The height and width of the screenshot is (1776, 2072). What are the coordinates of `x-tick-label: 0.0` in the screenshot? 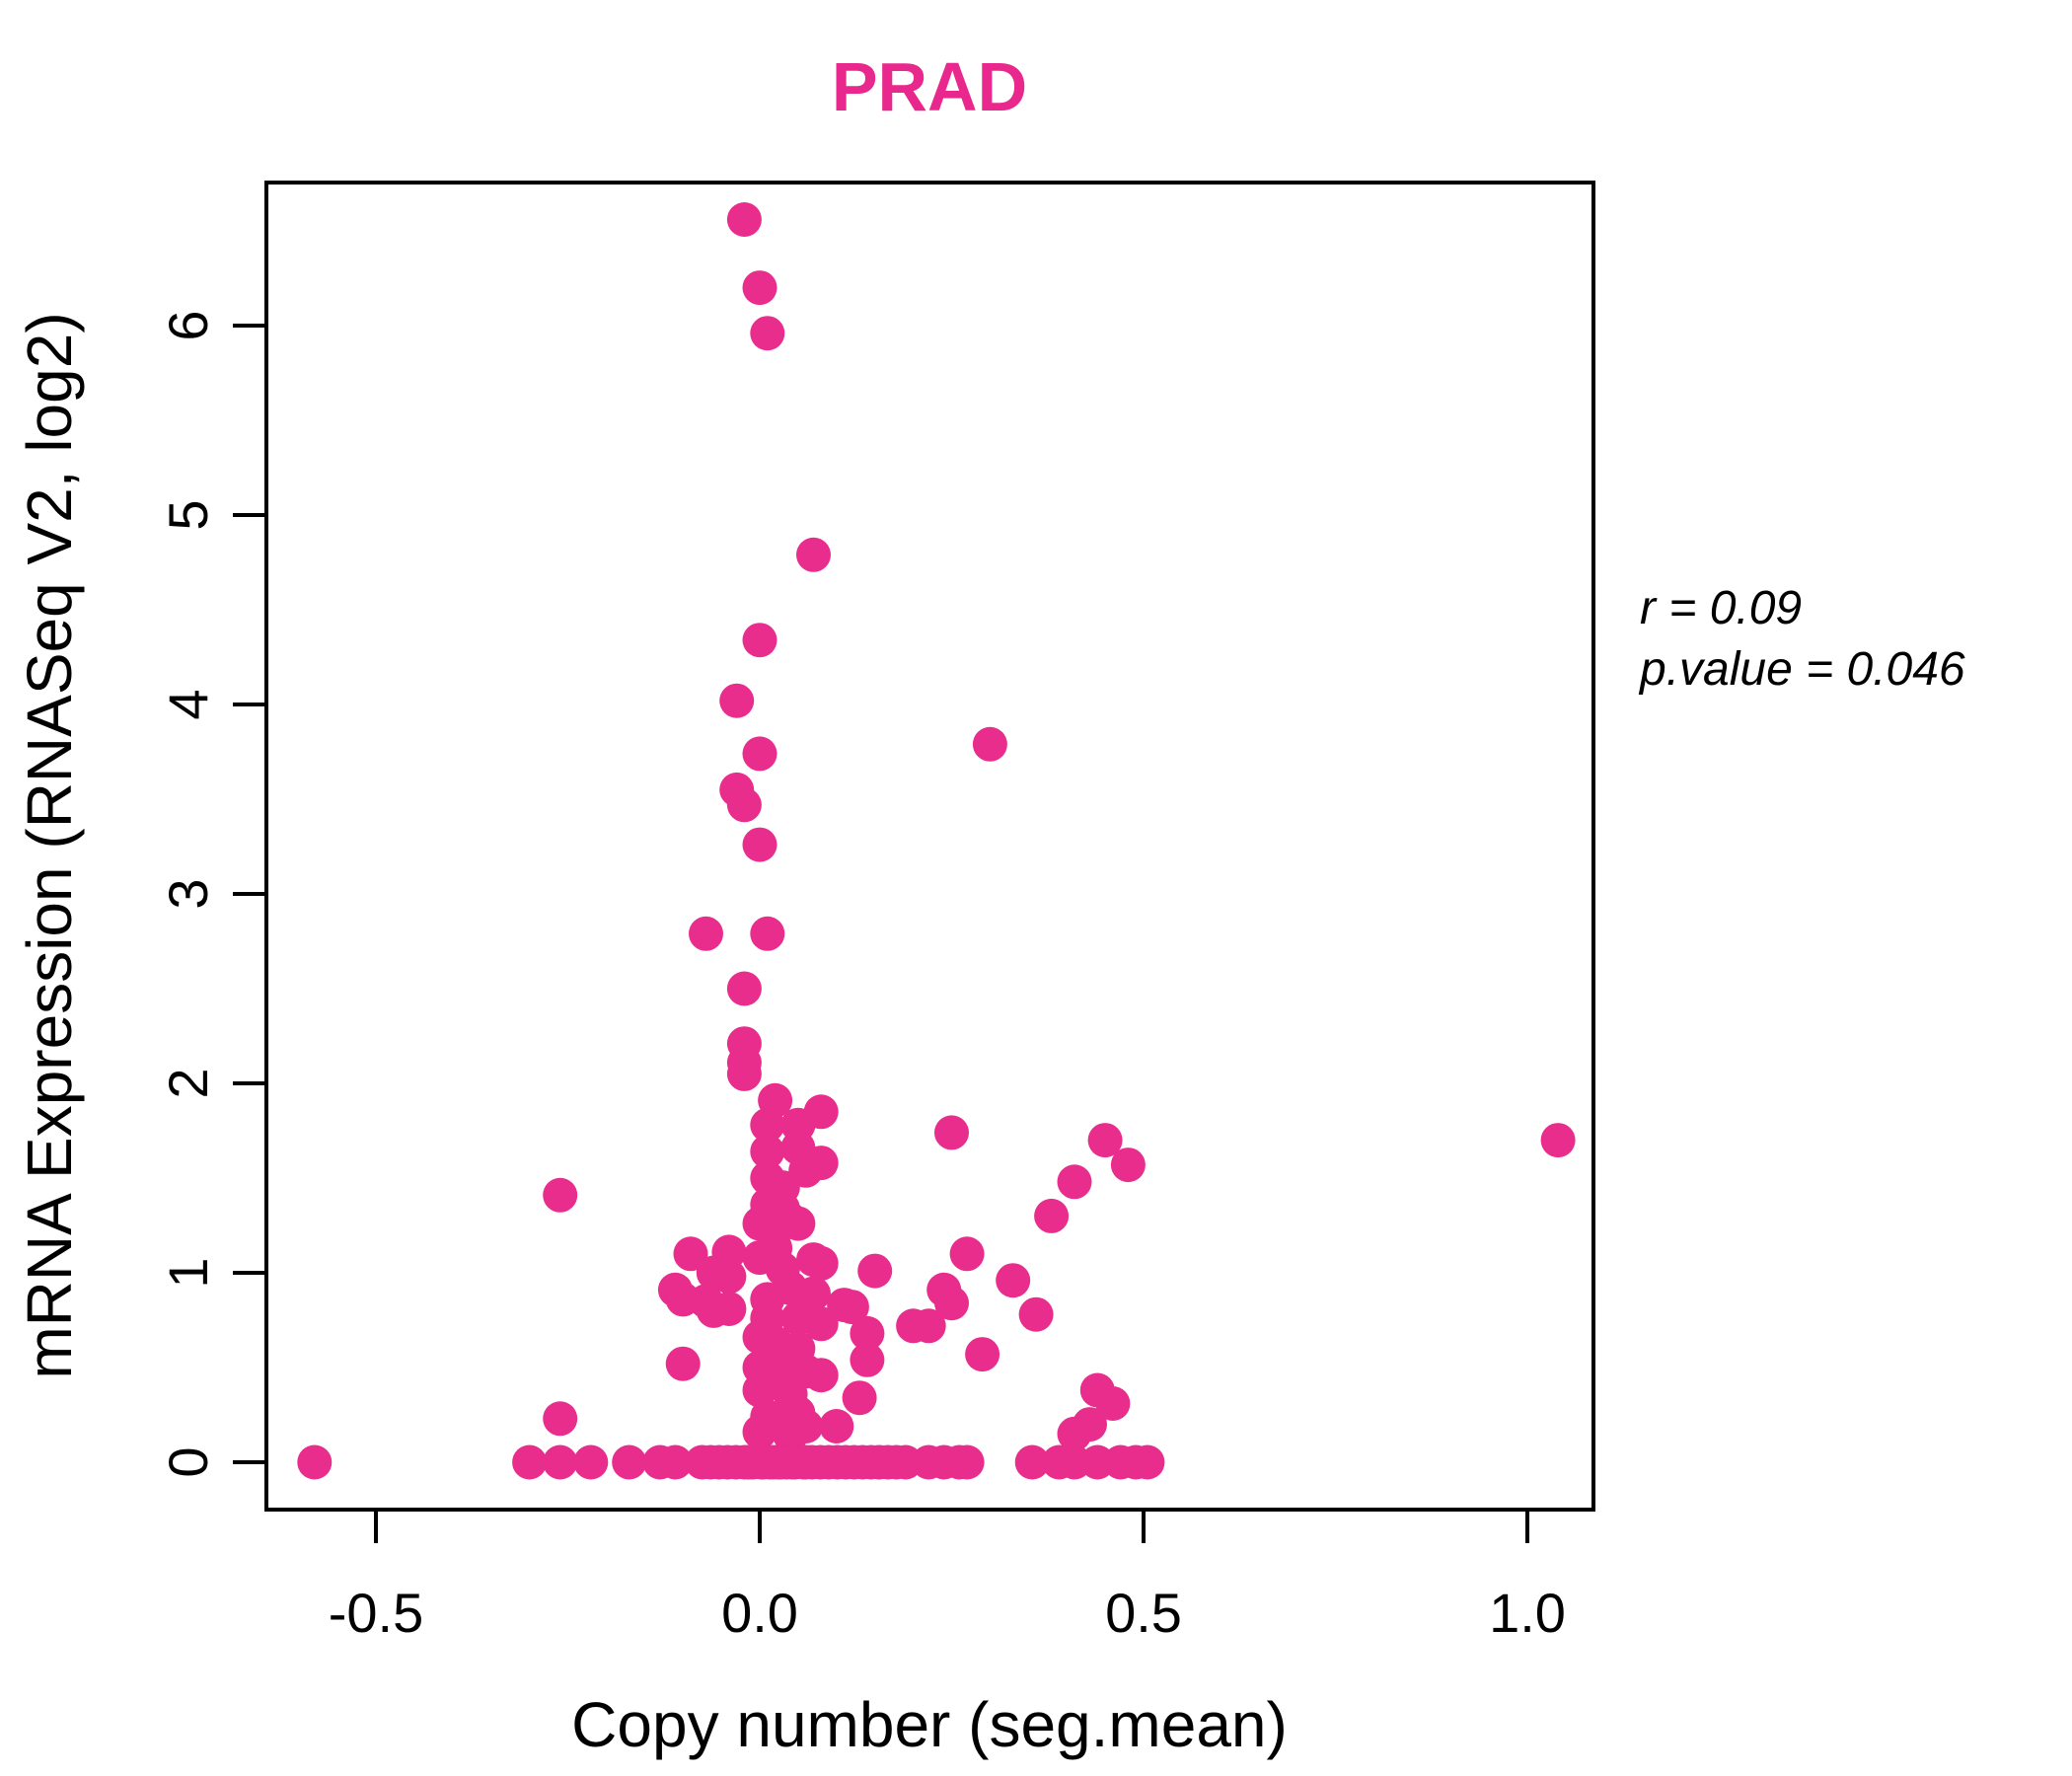 It's located at (759, 1613).